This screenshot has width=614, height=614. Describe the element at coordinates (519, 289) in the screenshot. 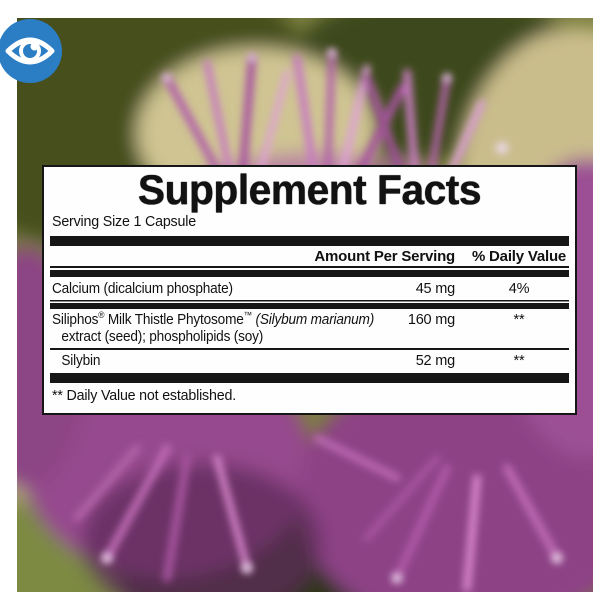

I see `daily-value: 4%` at that location.